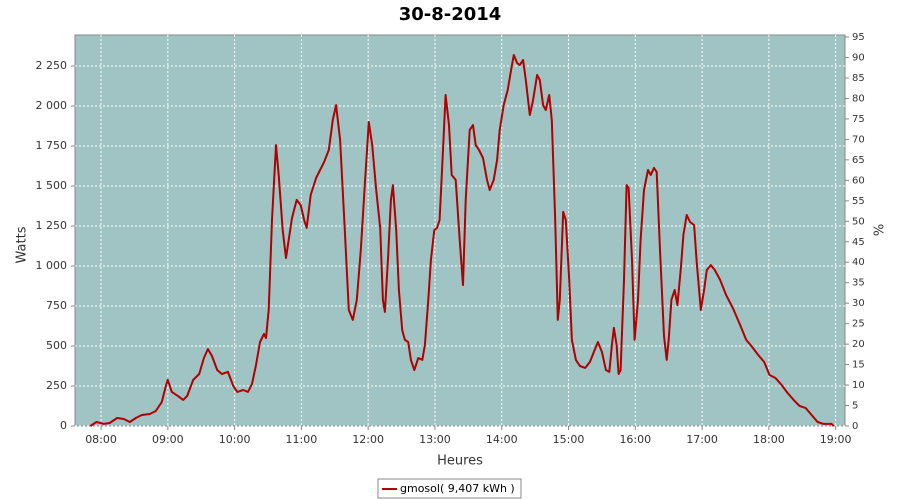 This screenshot has height=500, width=900. What do you see at coordinates (435, 439) in the screenshot?
I see `x-tick-label: 13:00` at bounding box center [435, 439].